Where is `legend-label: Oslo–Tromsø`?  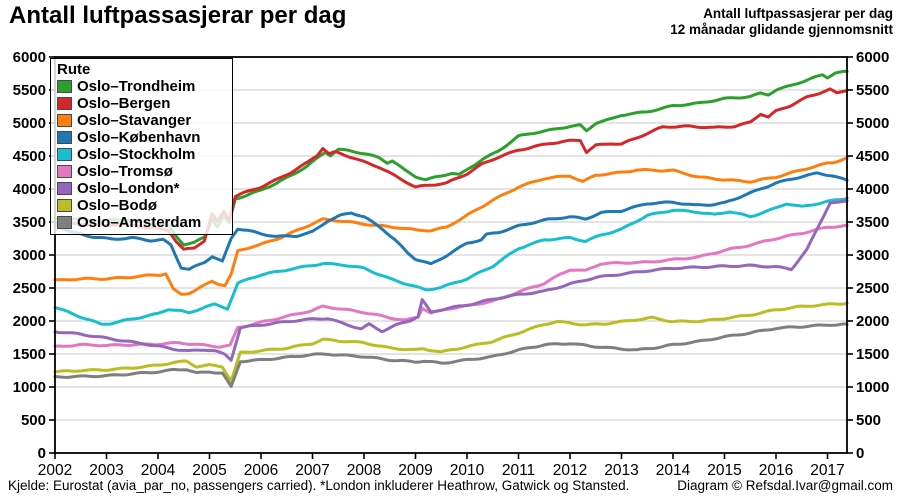 legend-label: Oslo–Tromsø is located at coordinates (125, 171).